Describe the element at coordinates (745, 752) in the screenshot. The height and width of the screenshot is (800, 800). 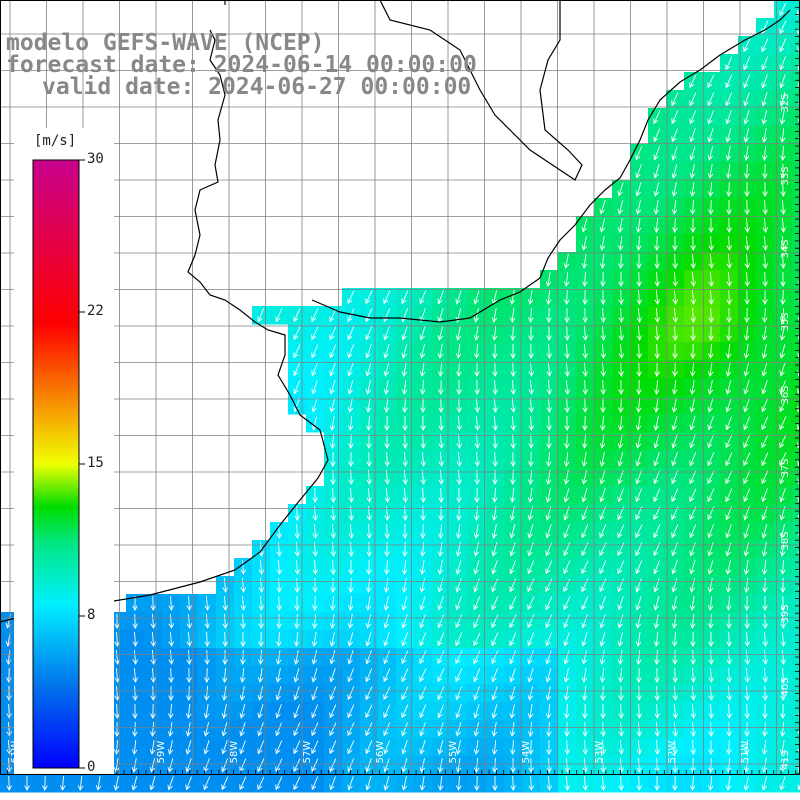
I see `longitude-label: 51W` at that location.